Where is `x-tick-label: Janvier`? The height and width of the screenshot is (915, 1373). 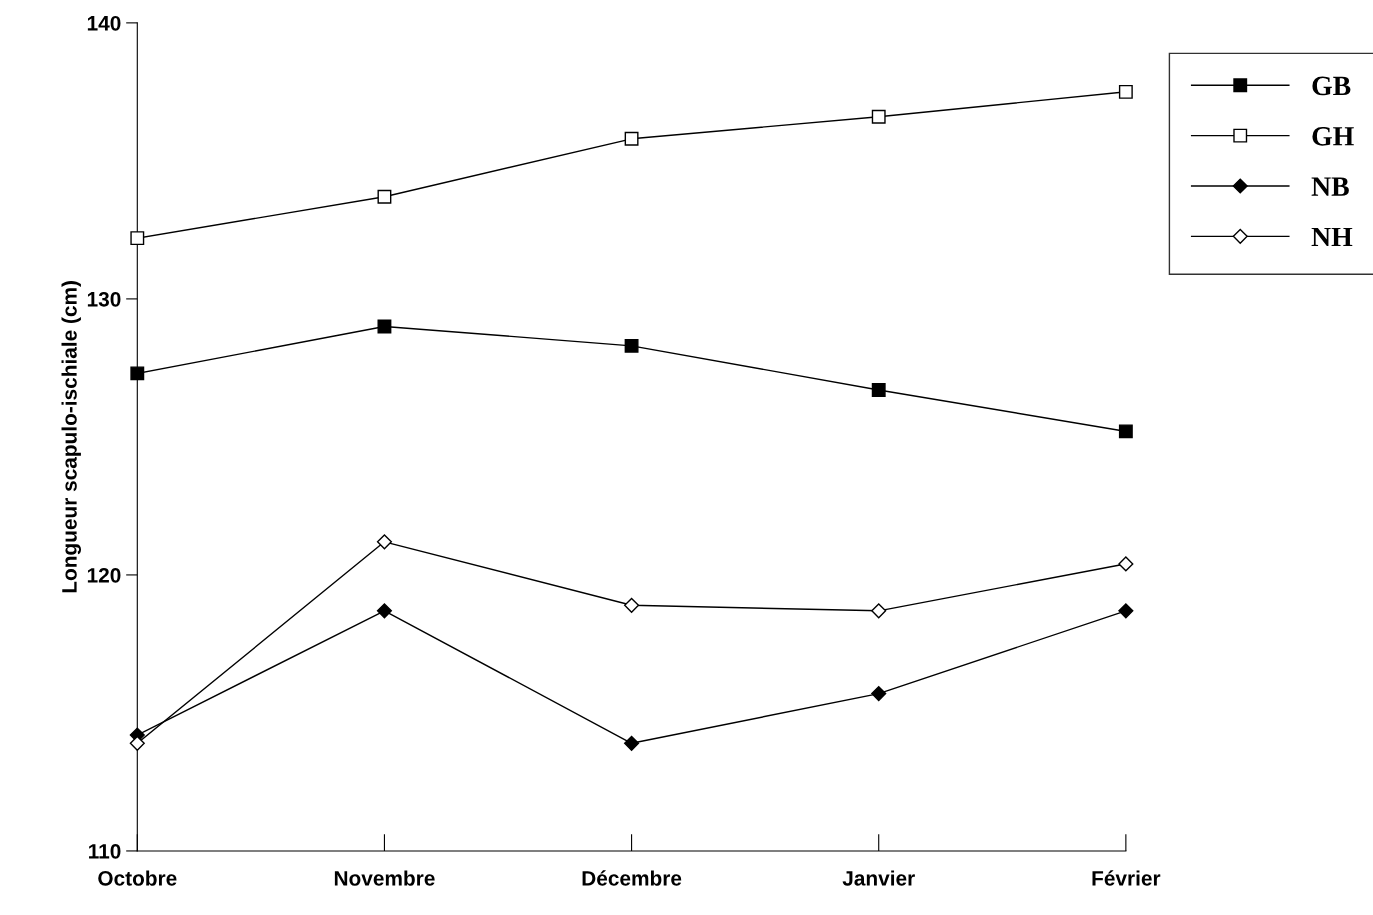
x-tick-label: Janvier is located at coordinates (878, 878).